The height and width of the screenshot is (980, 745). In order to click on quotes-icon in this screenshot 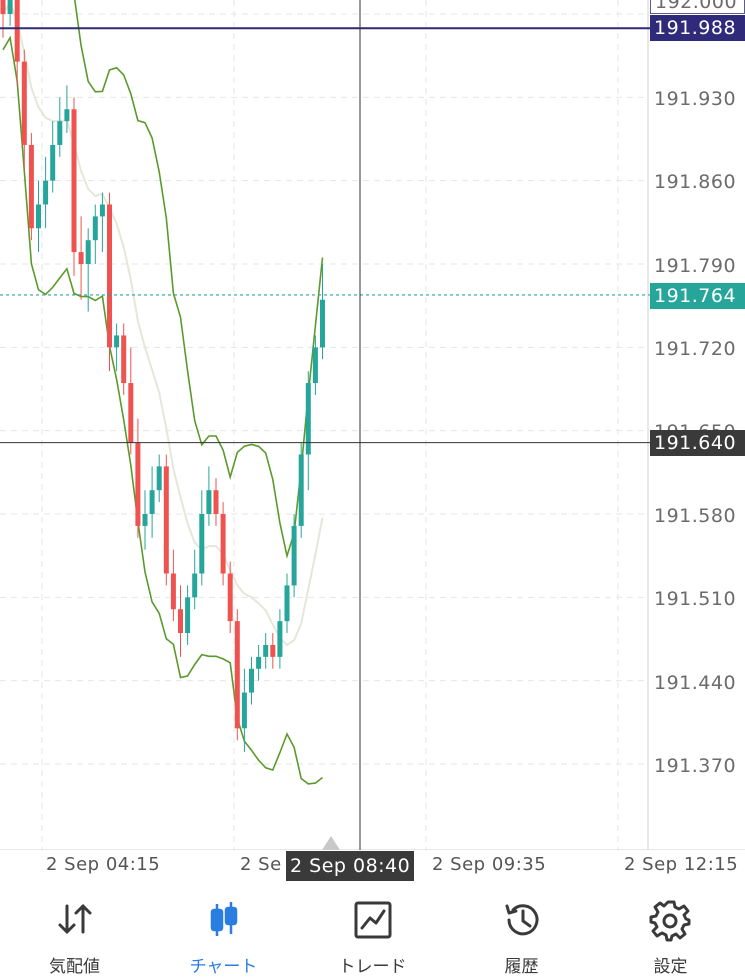, I will do `click(74, 919)`.